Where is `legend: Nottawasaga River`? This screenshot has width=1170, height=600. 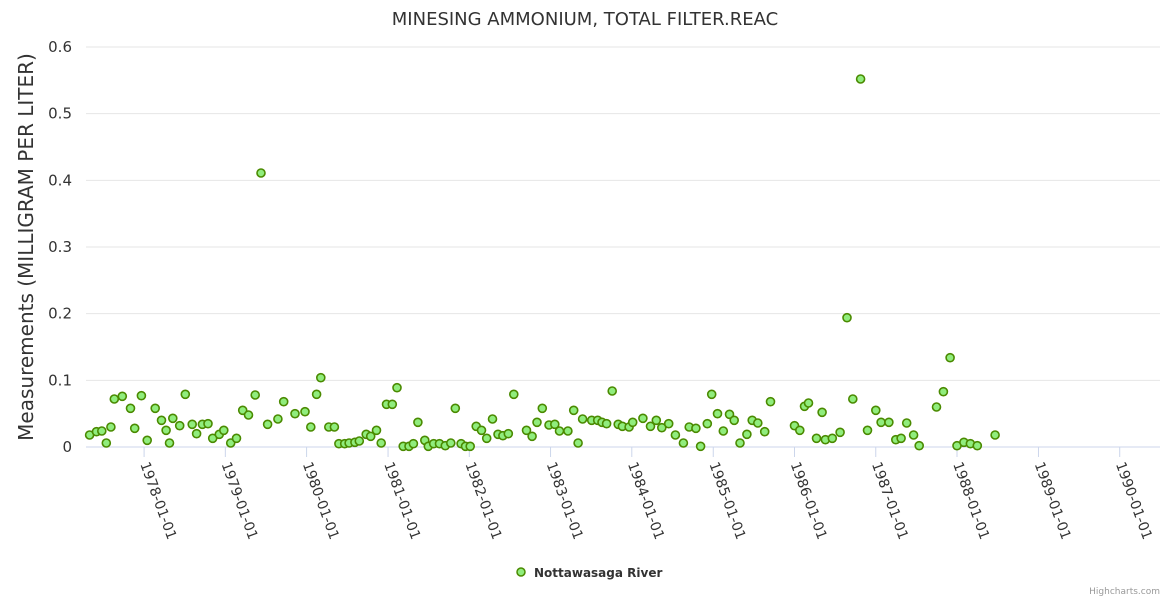
legend: Nottawasaga River is located at coordinates (589, 573).